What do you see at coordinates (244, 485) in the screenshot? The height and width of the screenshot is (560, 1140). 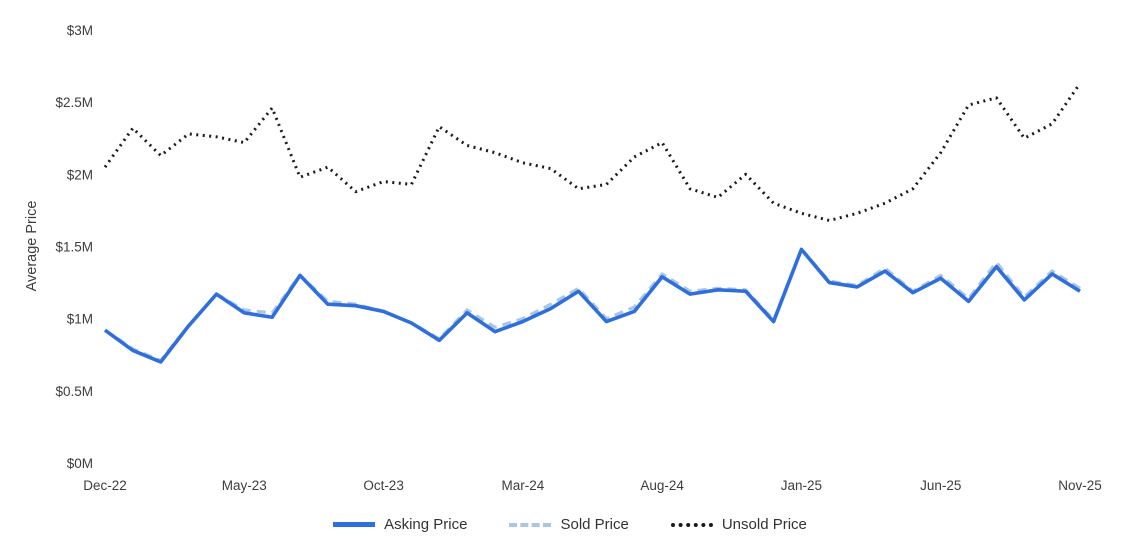 I see `x-tick-label: May-23` at bounding box center [244, 485].